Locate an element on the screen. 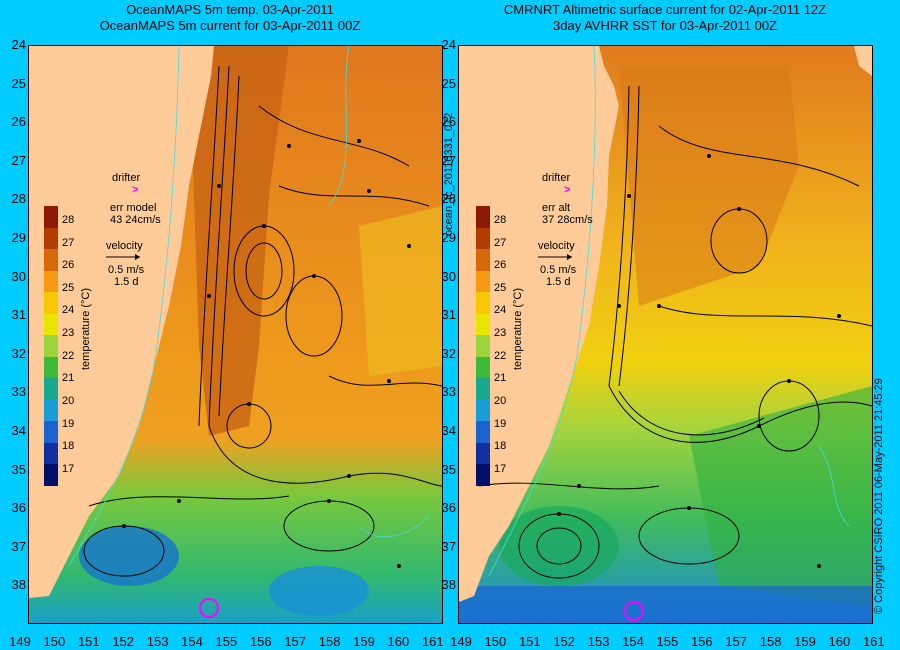 The image size is (900, 650). right-y-tick: 38 is located at coordinates (448, 585).